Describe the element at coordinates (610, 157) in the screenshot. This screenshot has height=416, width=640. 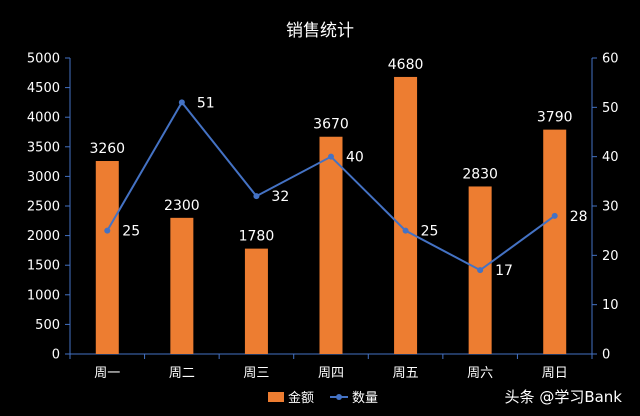
I see `right-tick-label: 40` at that location.